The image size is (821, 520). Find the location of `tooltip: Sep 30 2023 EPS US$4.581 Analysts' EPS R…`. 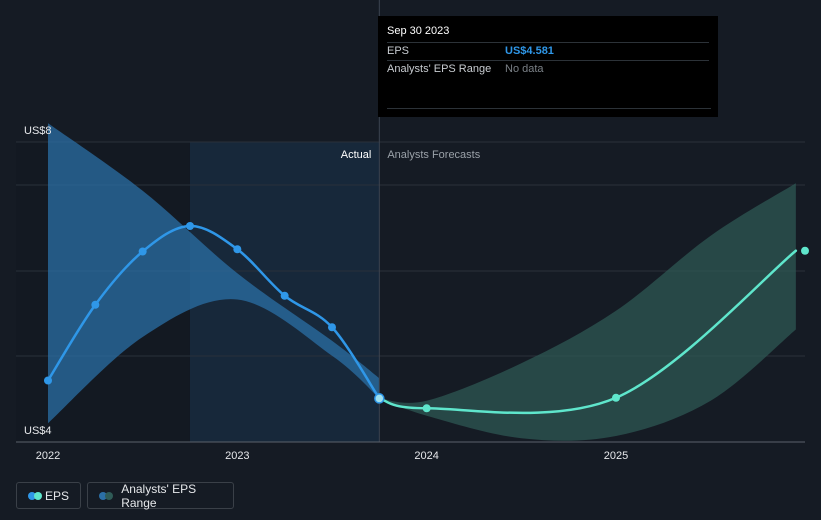

tooltip: Sep 30 2023 EPS US$4.581 Analysts' EPS R… is located at coordinates (548, 66).